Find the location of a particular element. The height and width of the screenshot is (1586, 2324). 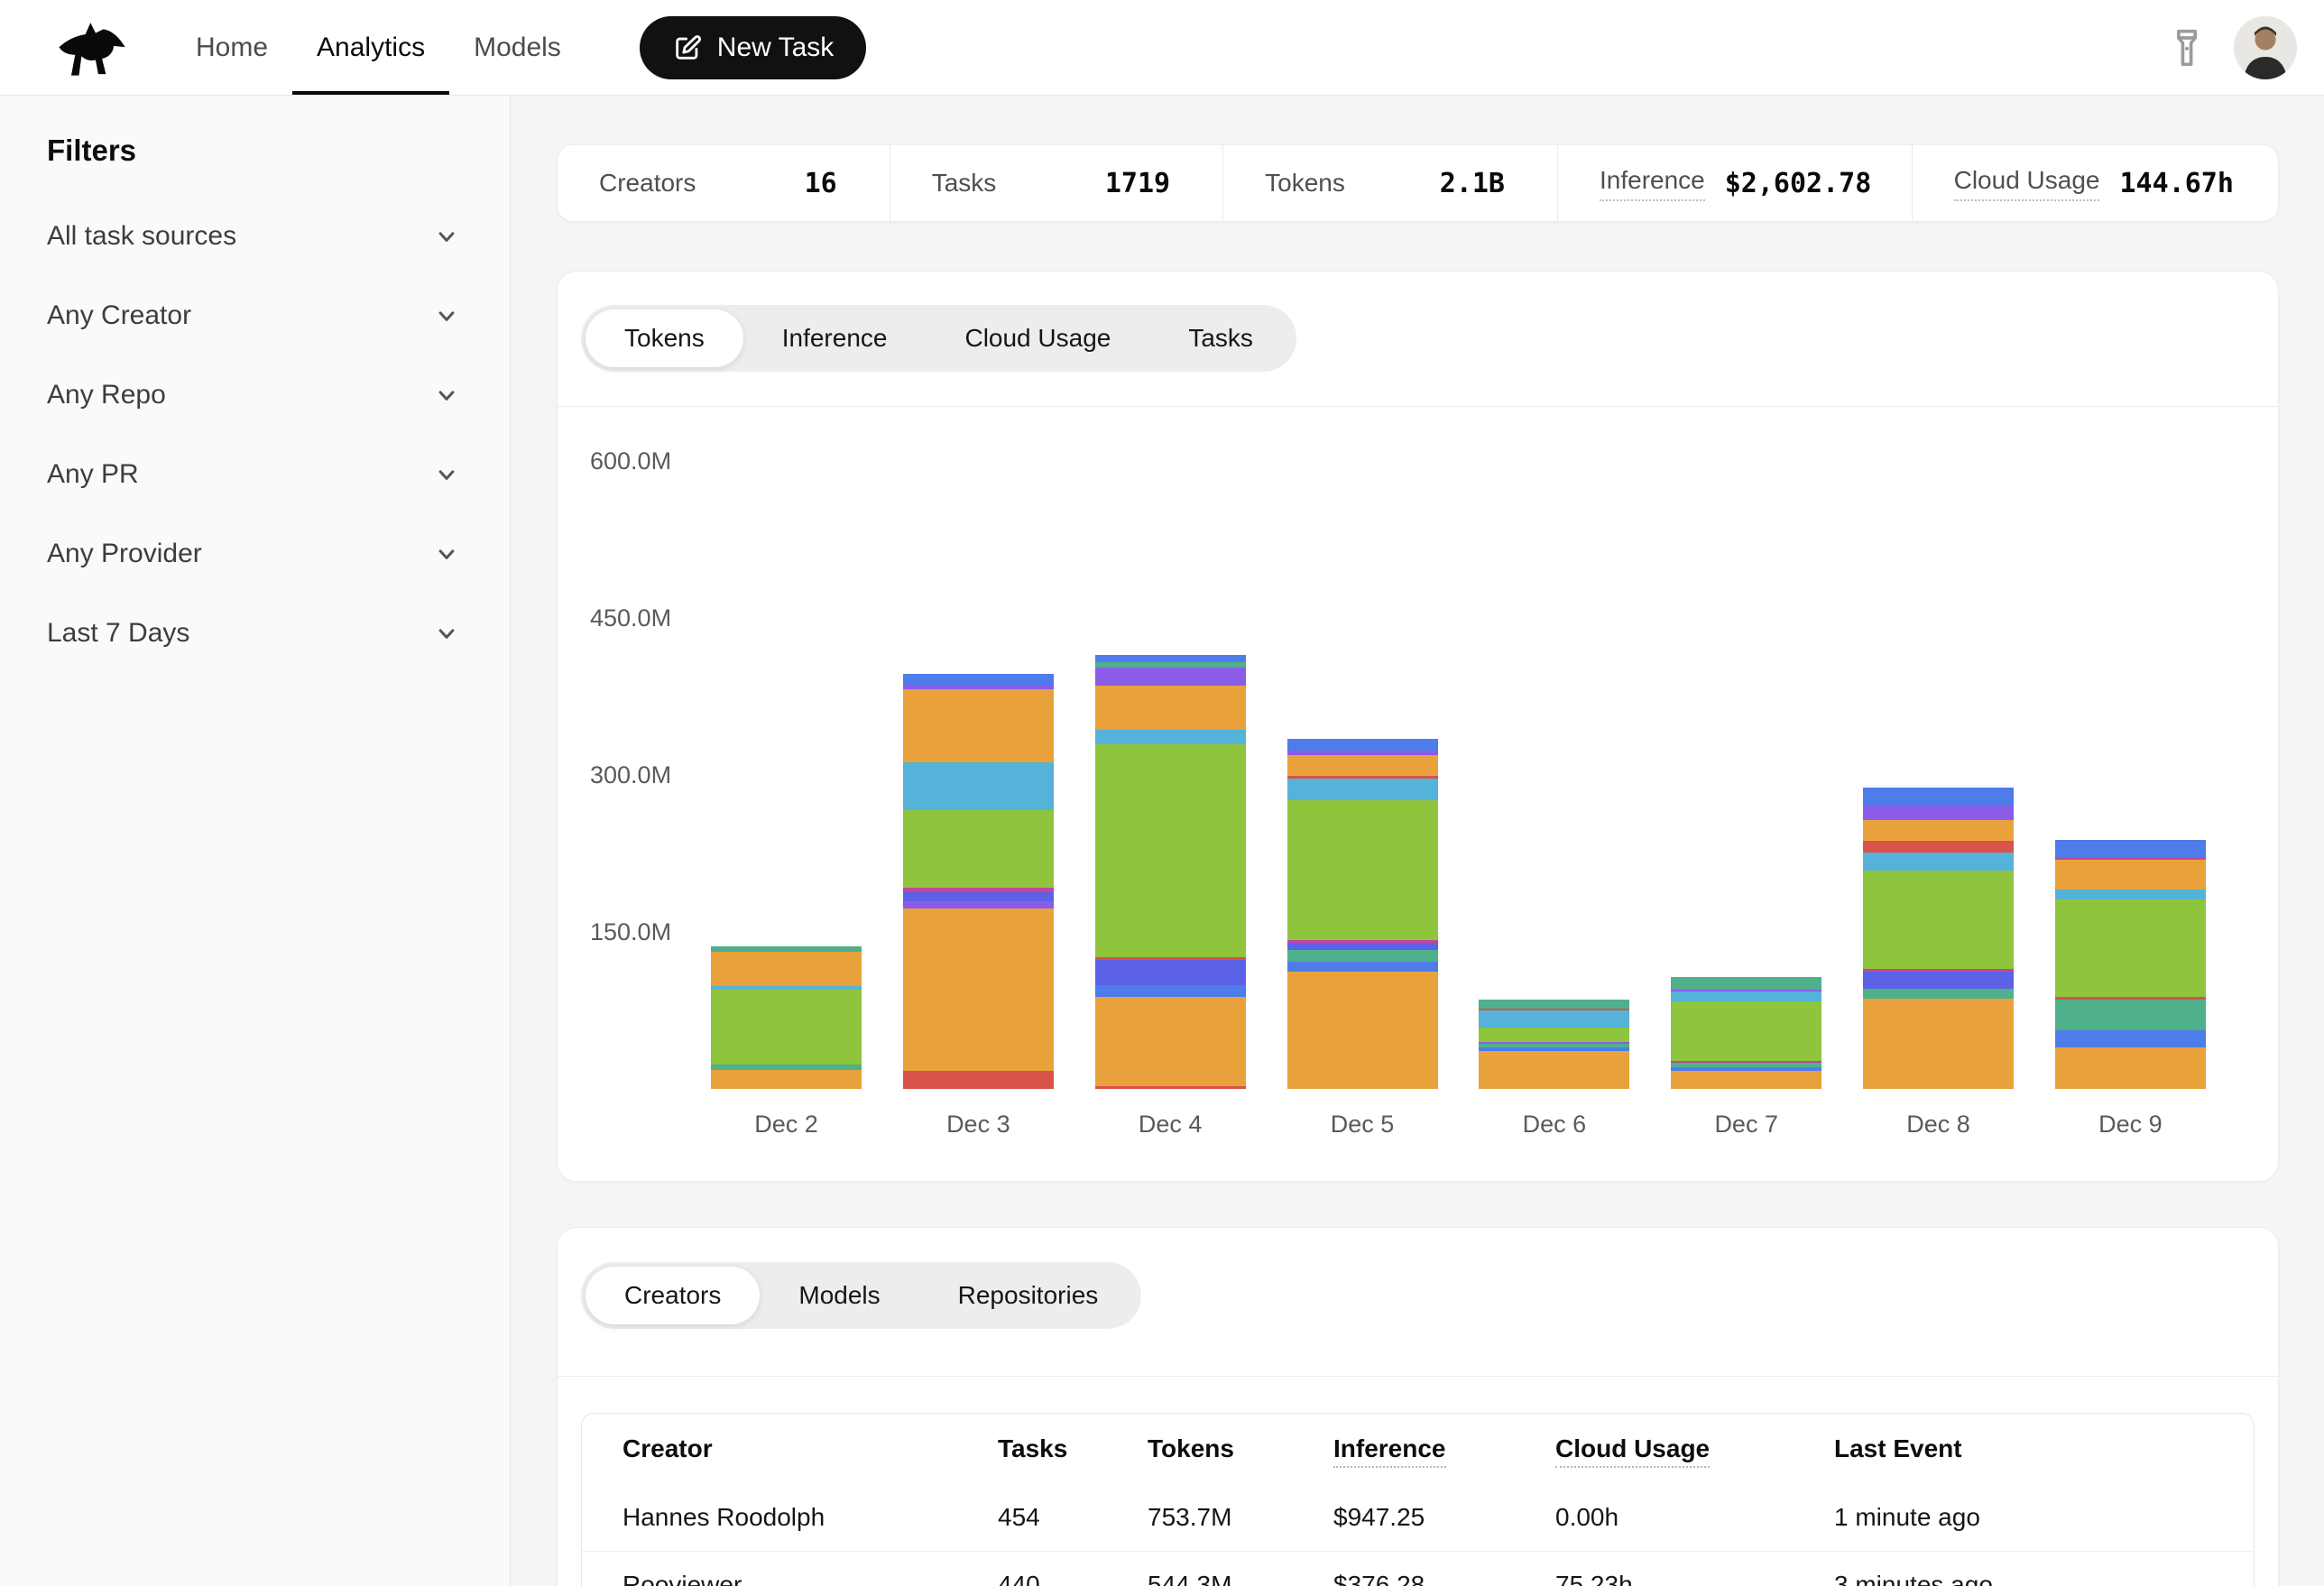

nav-link-home: Home is located at coordinates (232, 47).